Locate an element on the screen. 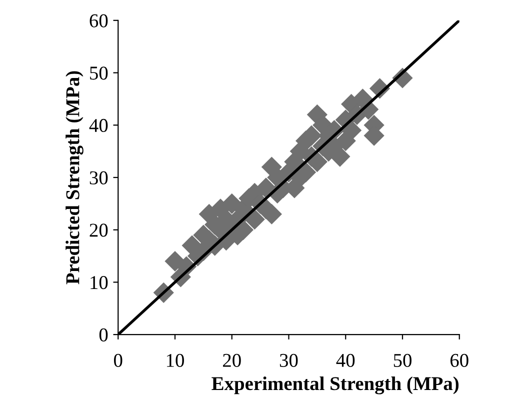  x-tick-label: 20 is located at coordinates (232, 360).